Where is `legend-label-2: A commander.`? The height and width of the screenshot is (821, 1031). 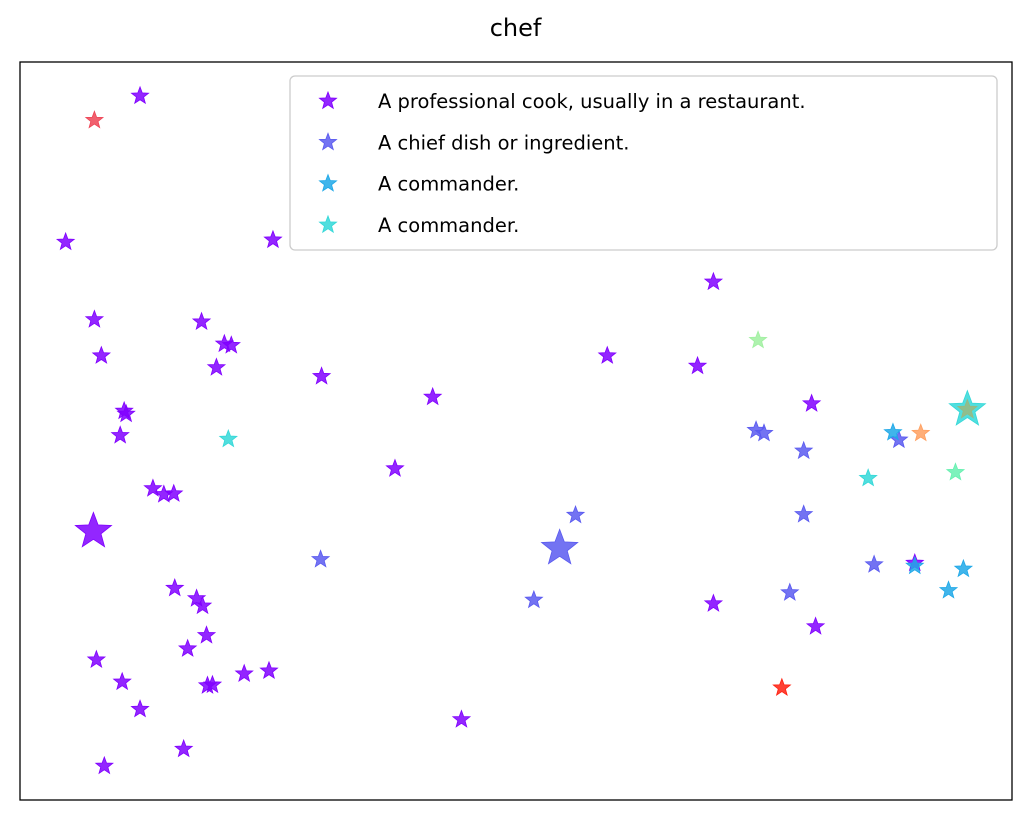 legend-label-2: A commander. is located at coordinates (448, 184).